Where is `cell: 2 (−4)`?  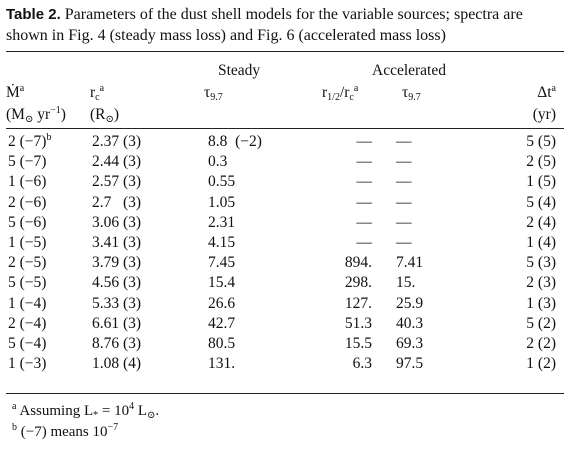
cell: 2 (−4) is located at coordinates (48, 324).